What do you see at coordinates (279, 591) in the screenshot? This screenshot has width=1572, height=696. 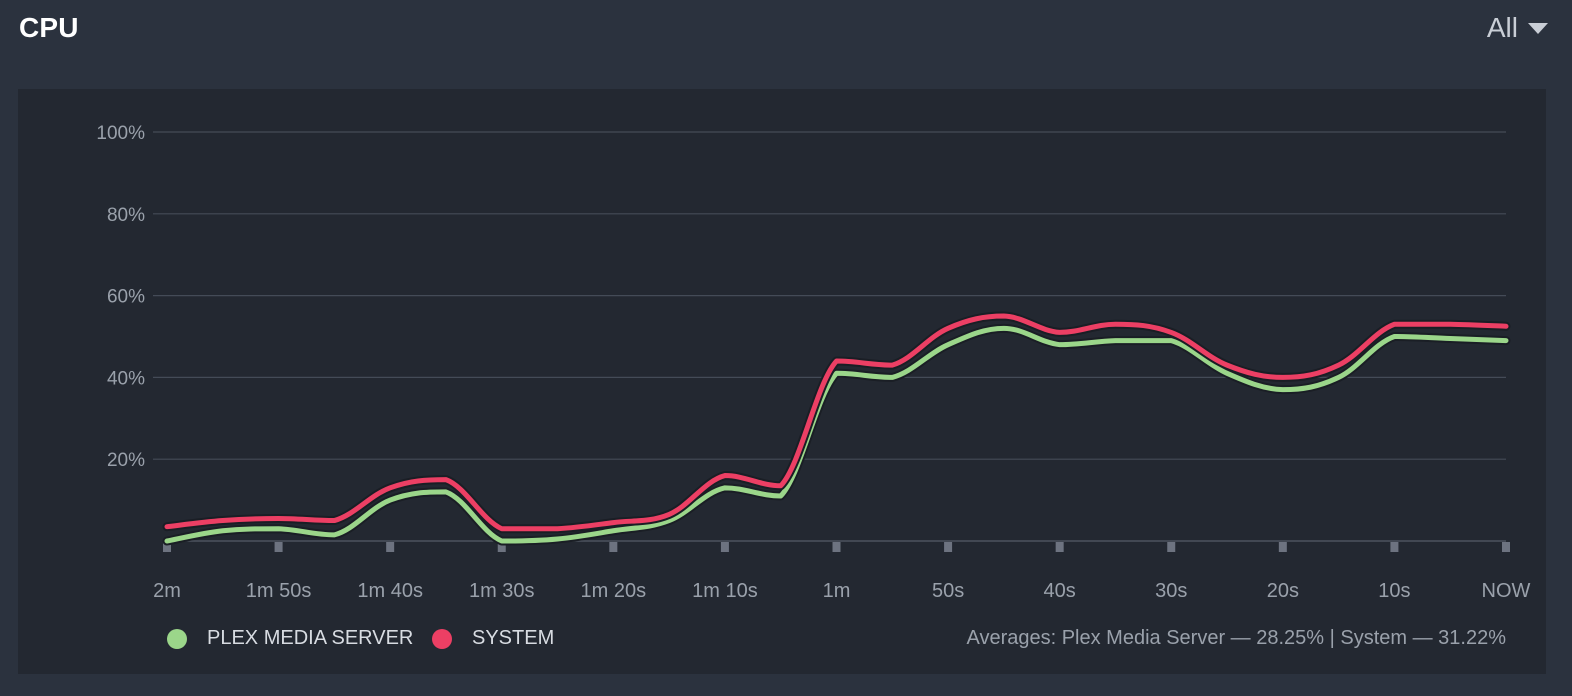 I see `x-tick-label: 1m 50s` at bounding box center [279, 591].